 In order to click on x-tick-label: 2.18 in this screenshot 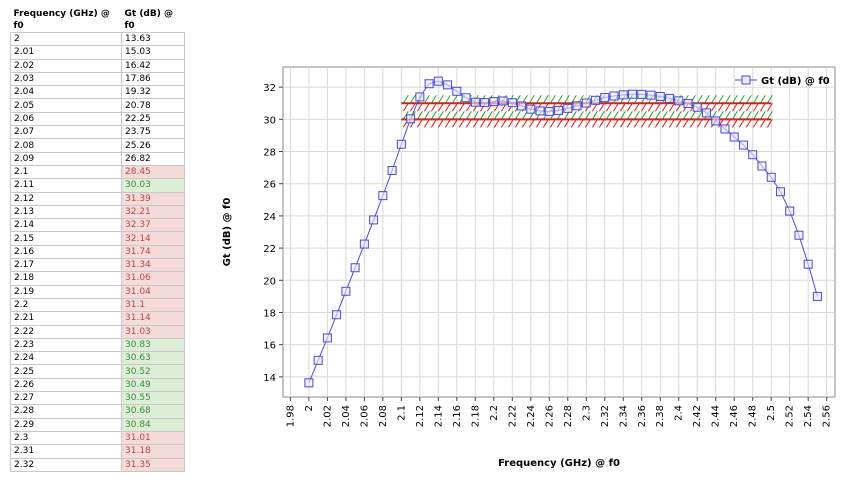, I will do `click(475, 416)`.